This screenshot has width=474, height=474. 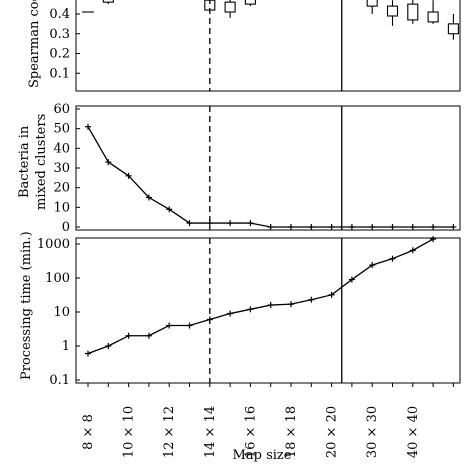 I want to click on panel-time-ylabel: Processing time (min.), so click(x=26, y=305).